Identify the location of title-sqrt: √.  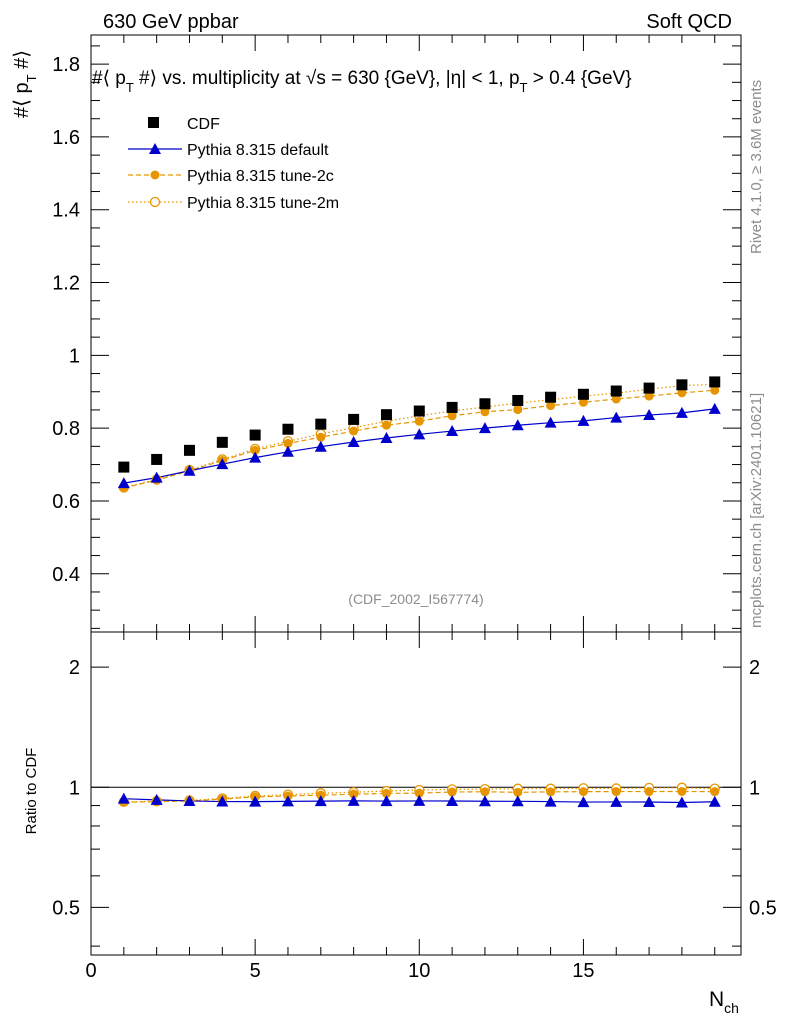
(311, 78).